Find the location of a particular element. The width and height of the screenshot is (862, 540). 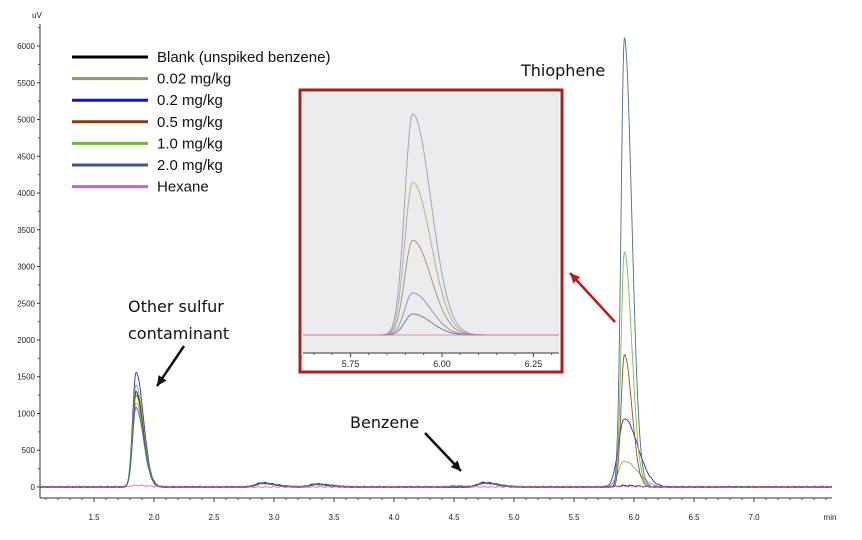

y-tick-label: 3000 is located at coordinates (26, 267).